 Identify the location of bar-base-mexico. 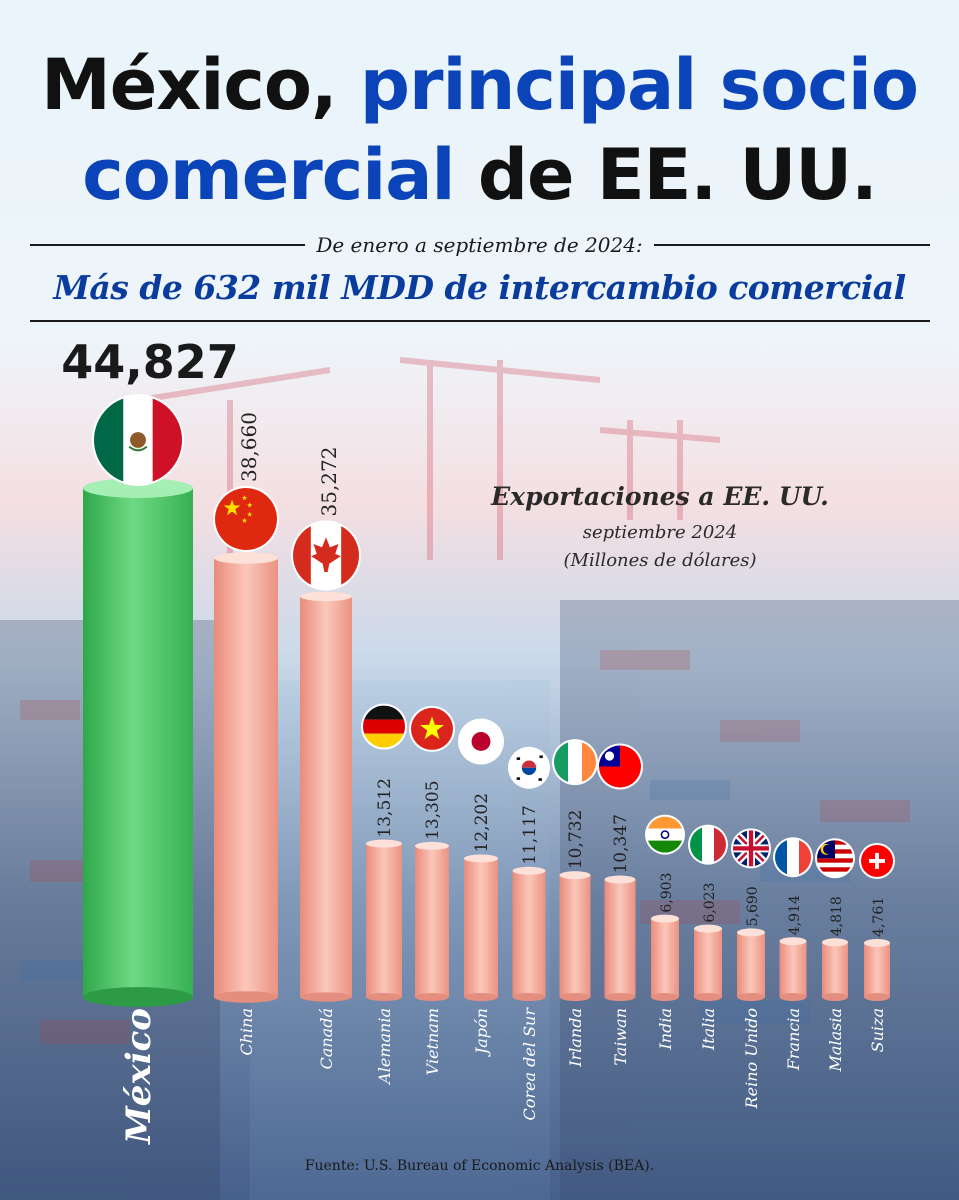
(138, 997).